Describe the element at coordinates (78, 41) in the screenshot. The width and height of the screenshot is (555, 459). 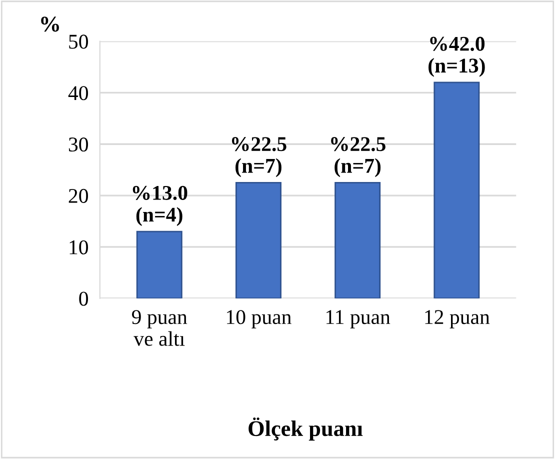
I see `y-tick-label: 50` at that location.